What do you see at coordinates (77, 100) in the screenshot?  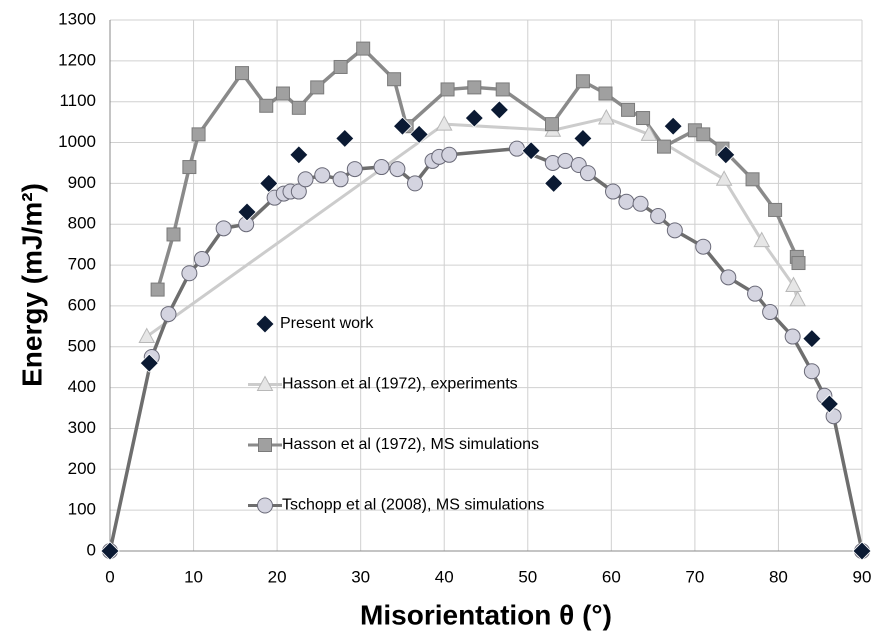 I see `y-tick-label: 1100` at bounding box center [77, 100].